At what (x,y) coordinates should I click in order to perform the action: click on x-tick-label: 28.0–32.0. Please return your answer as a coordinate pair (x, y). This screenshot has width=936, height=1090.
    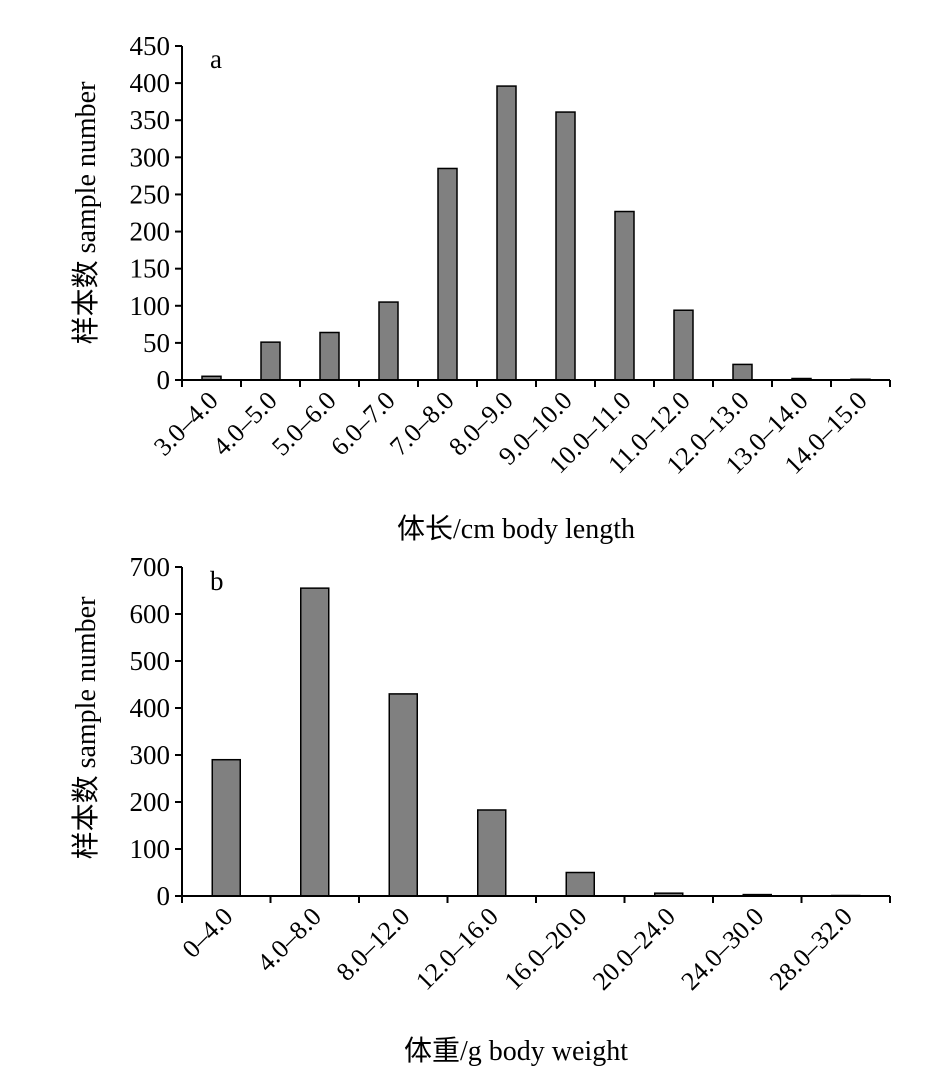
    Looking at the image, I should click on (811, 949).